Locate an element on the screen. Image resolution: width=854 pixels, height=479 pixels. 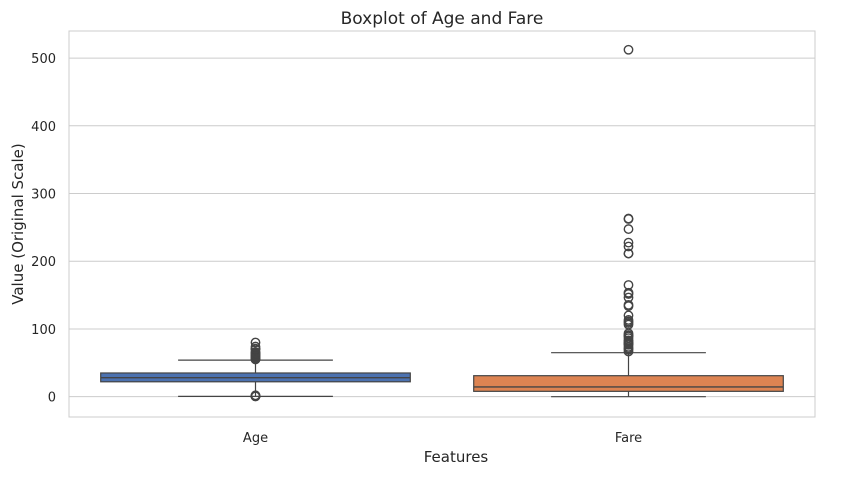
y-axis-label: Value (Original Scale) is located at coordinates (18, 223).